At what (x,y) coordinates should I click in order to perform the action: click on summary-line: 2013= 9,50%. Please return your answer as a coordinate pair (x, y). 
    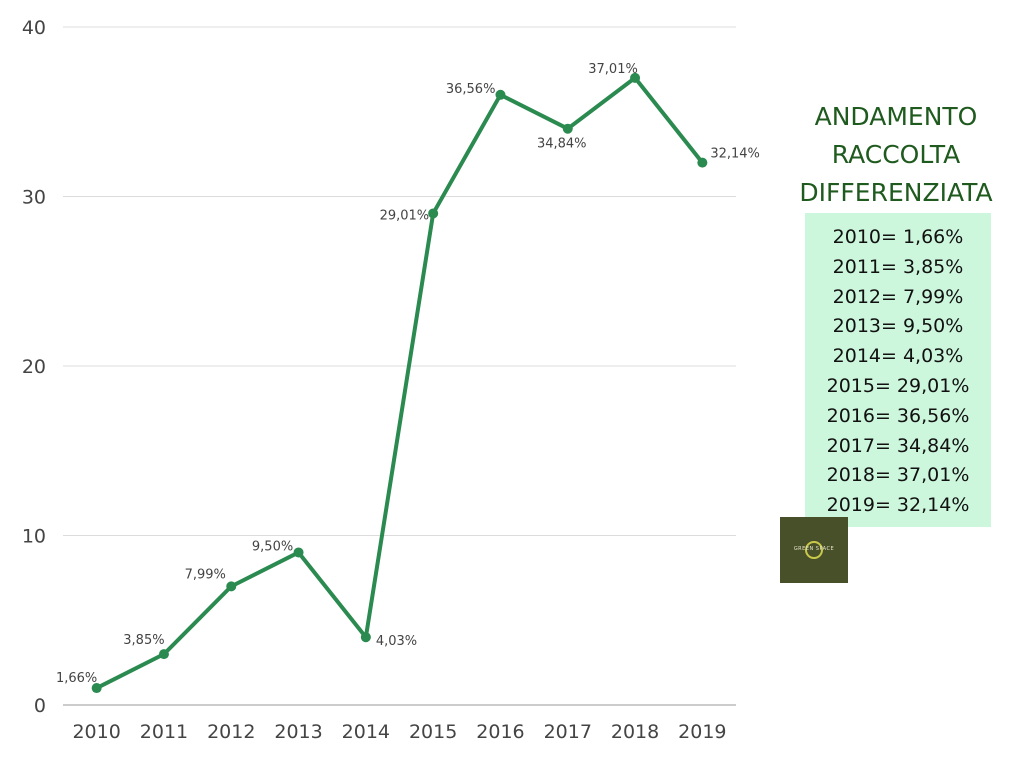
    Looking at the image, I should click on (898, 326).